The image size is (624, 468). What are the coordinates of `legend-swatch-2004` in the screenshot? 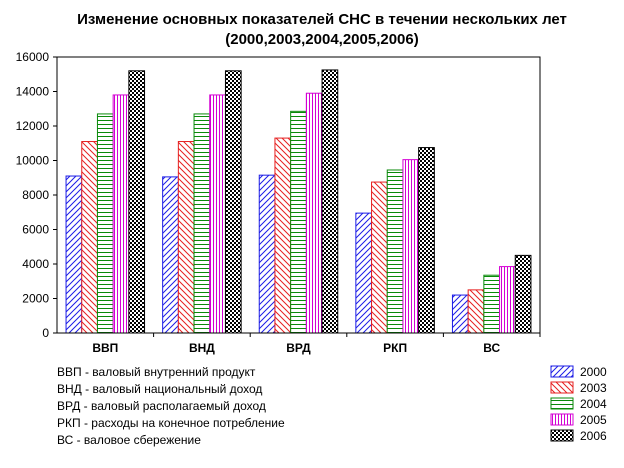 It's located at (562, 403).